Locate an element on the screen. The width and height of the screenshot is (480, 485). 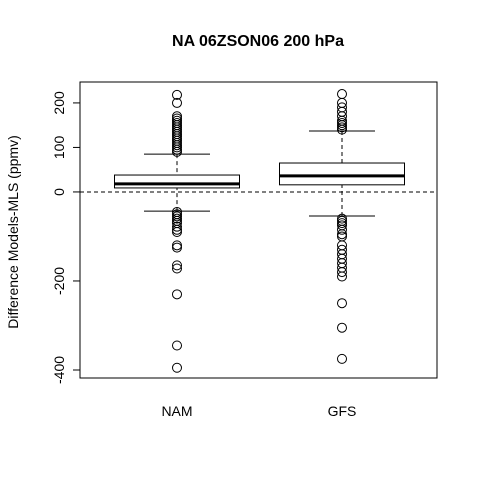
x-tick-label: GFS is located at coordinates (342, 411).